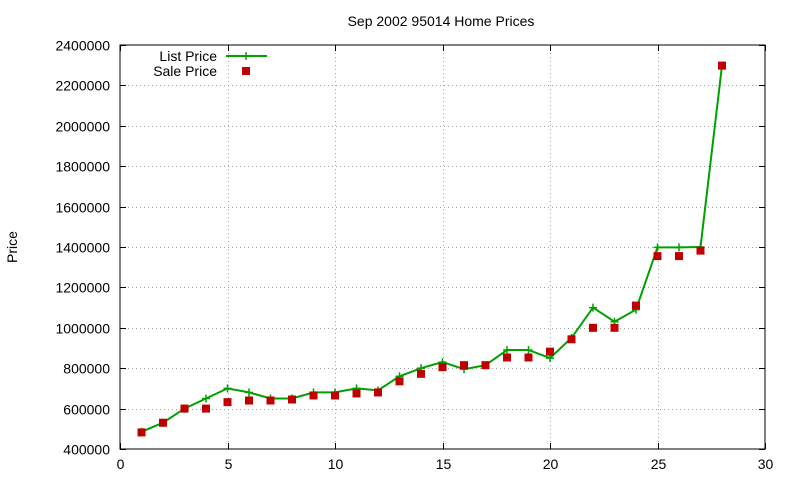 Image resolution: width=800 pixels, height=480 pixels. I want to click on x-tick-label: 20, so click(551, 464).